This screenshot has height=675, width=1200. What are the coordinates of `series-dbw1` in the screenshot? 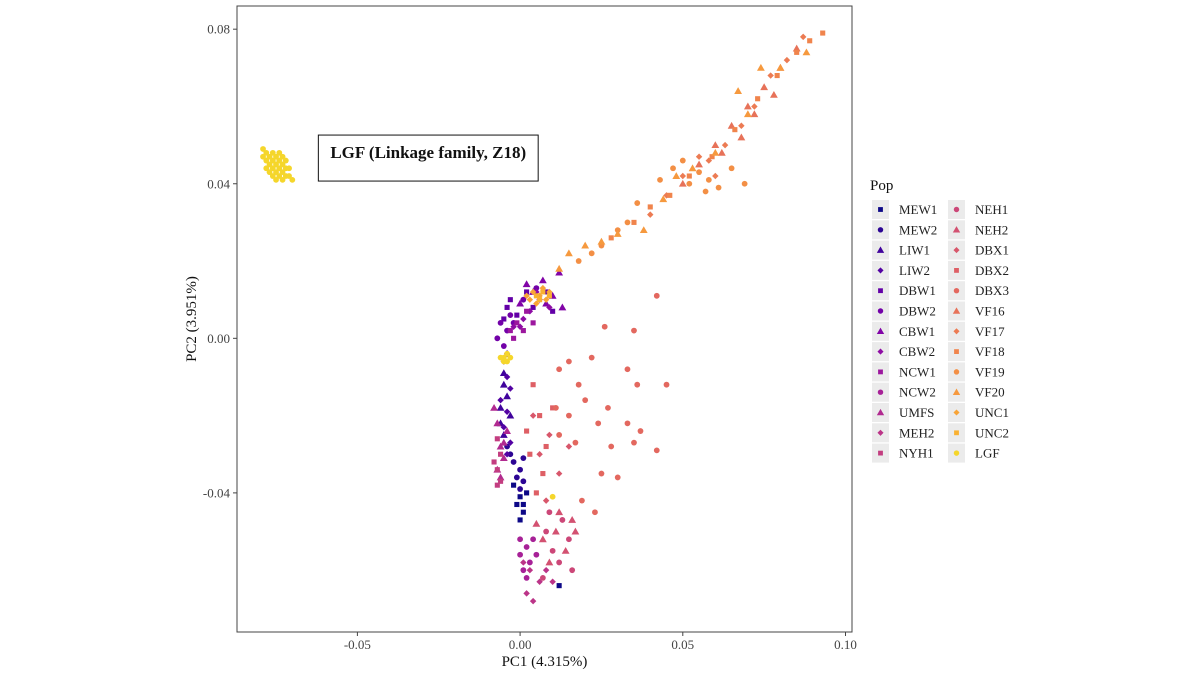 It's located at (528, 305).